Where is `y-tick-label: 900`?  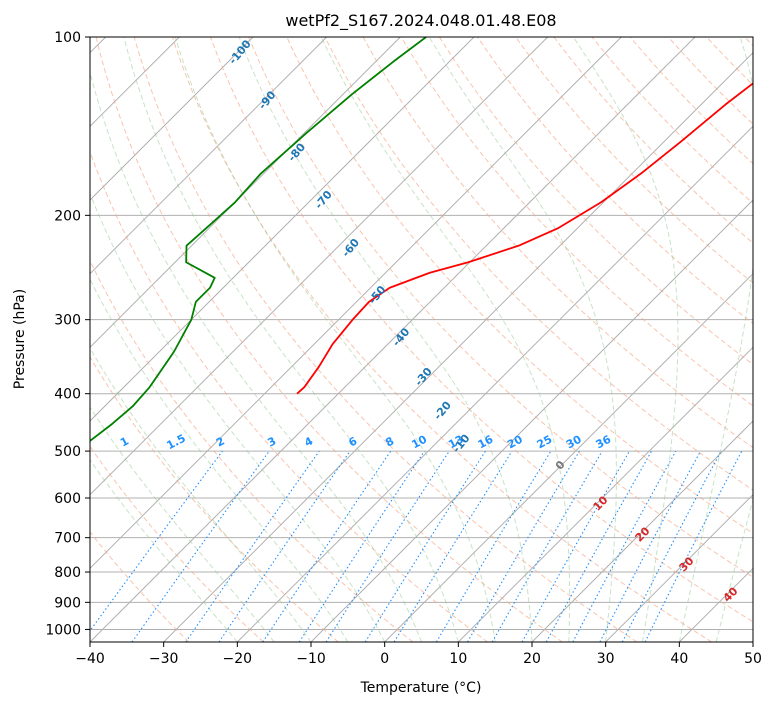
y-tick-label: 900 is located at coordinates (67, 603).